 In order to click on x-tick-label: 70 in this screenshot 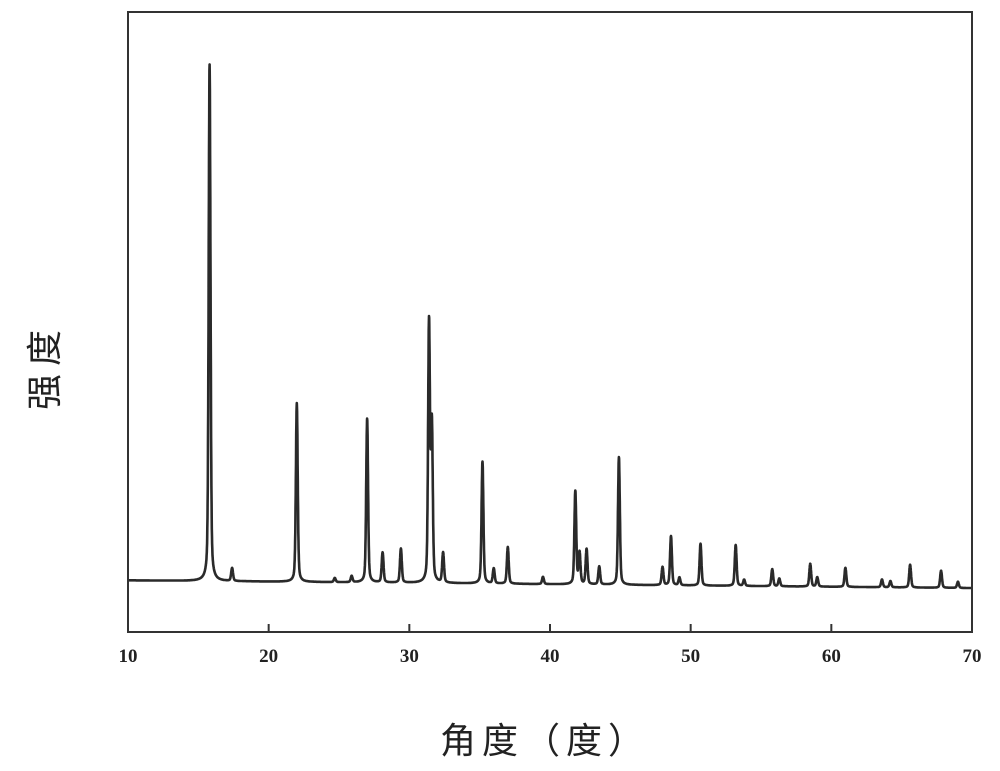, I will do `click(972, 656)`.